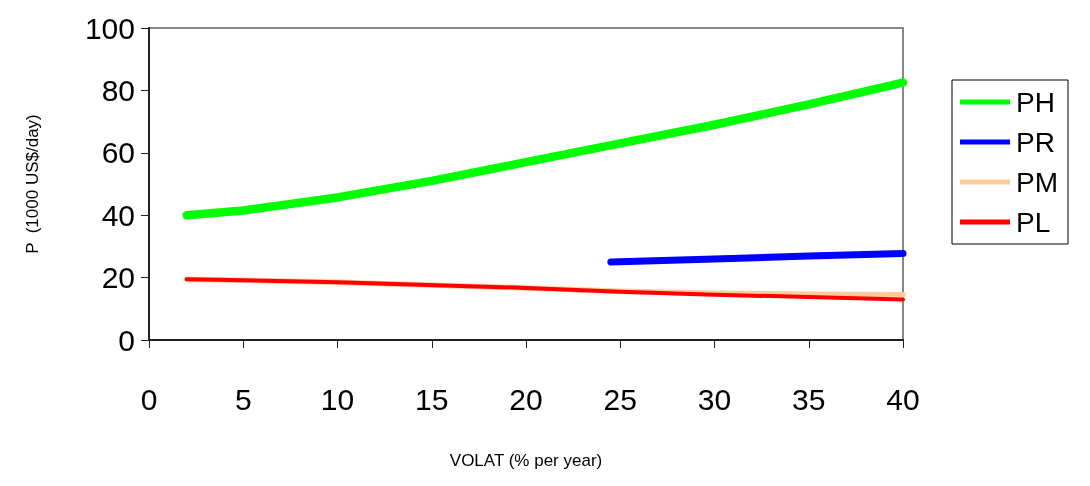  I want to click on x-tick-label: 10, so click(337, 399).